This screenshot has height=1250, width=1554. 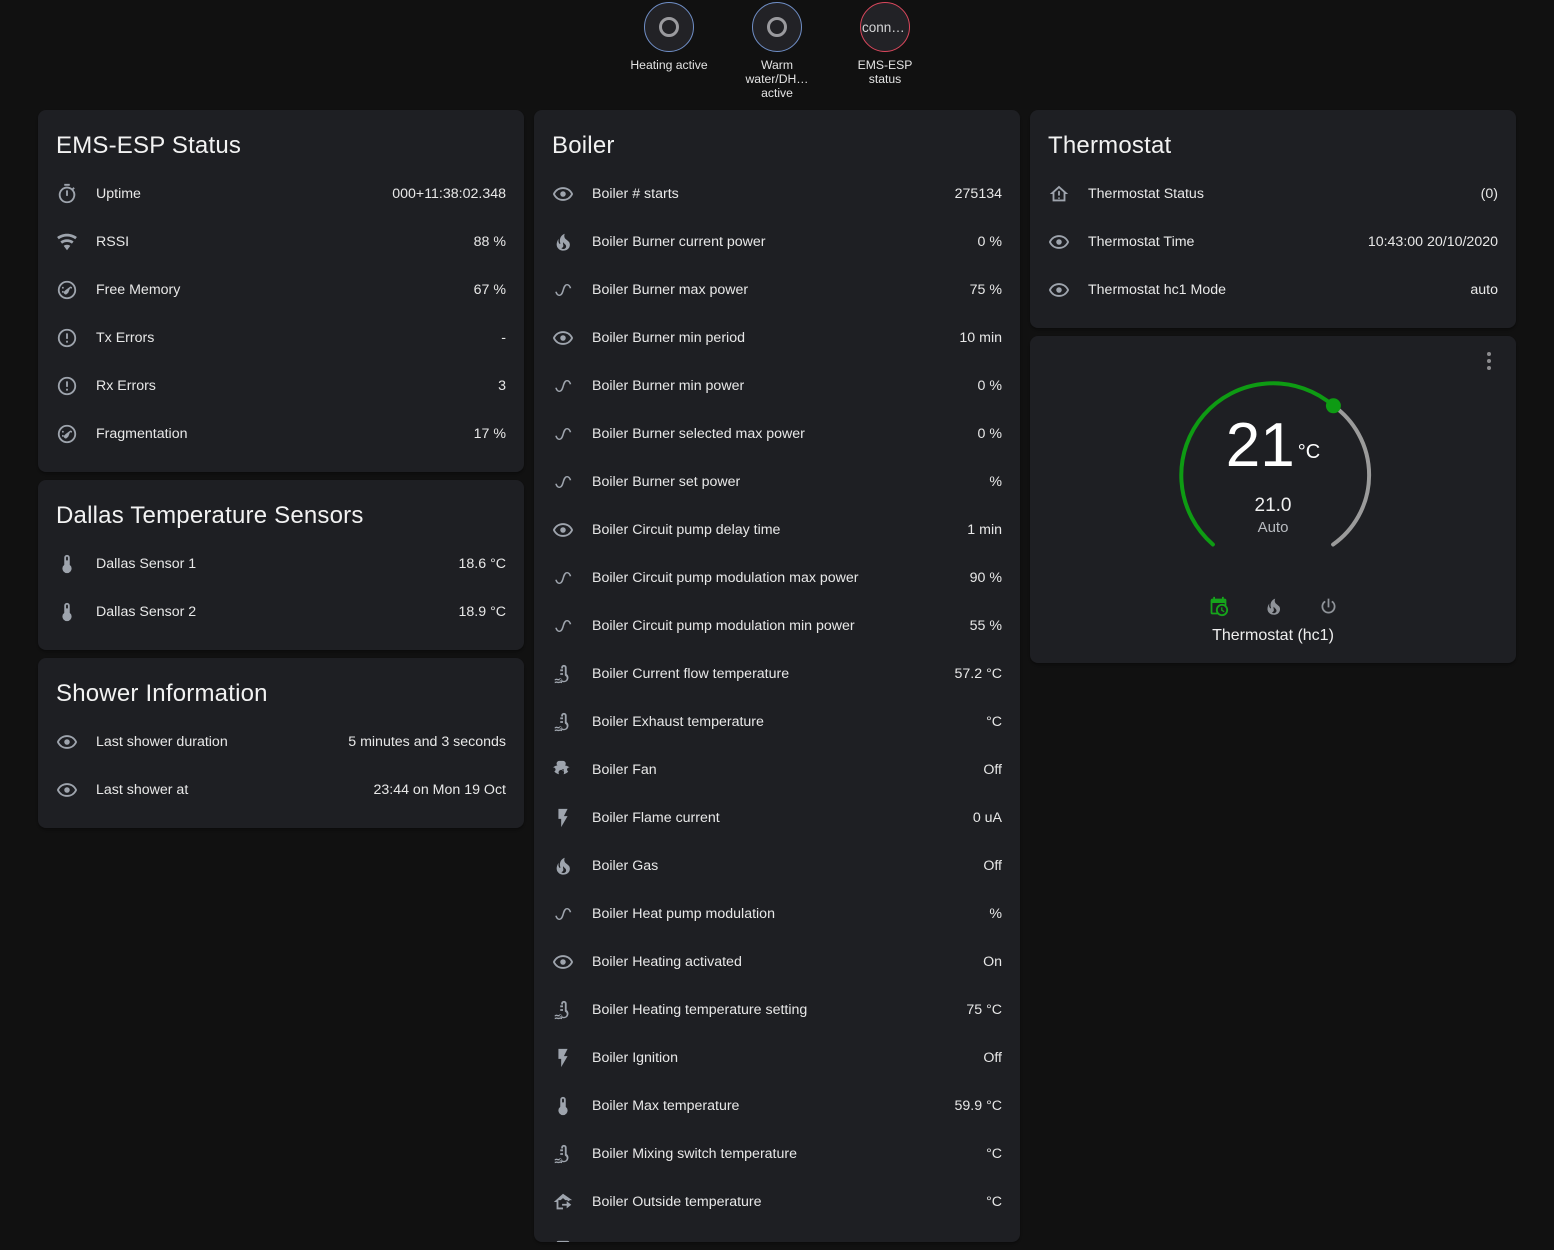 I want to click on more-vertical-icon, so click(x=1489, y=361).